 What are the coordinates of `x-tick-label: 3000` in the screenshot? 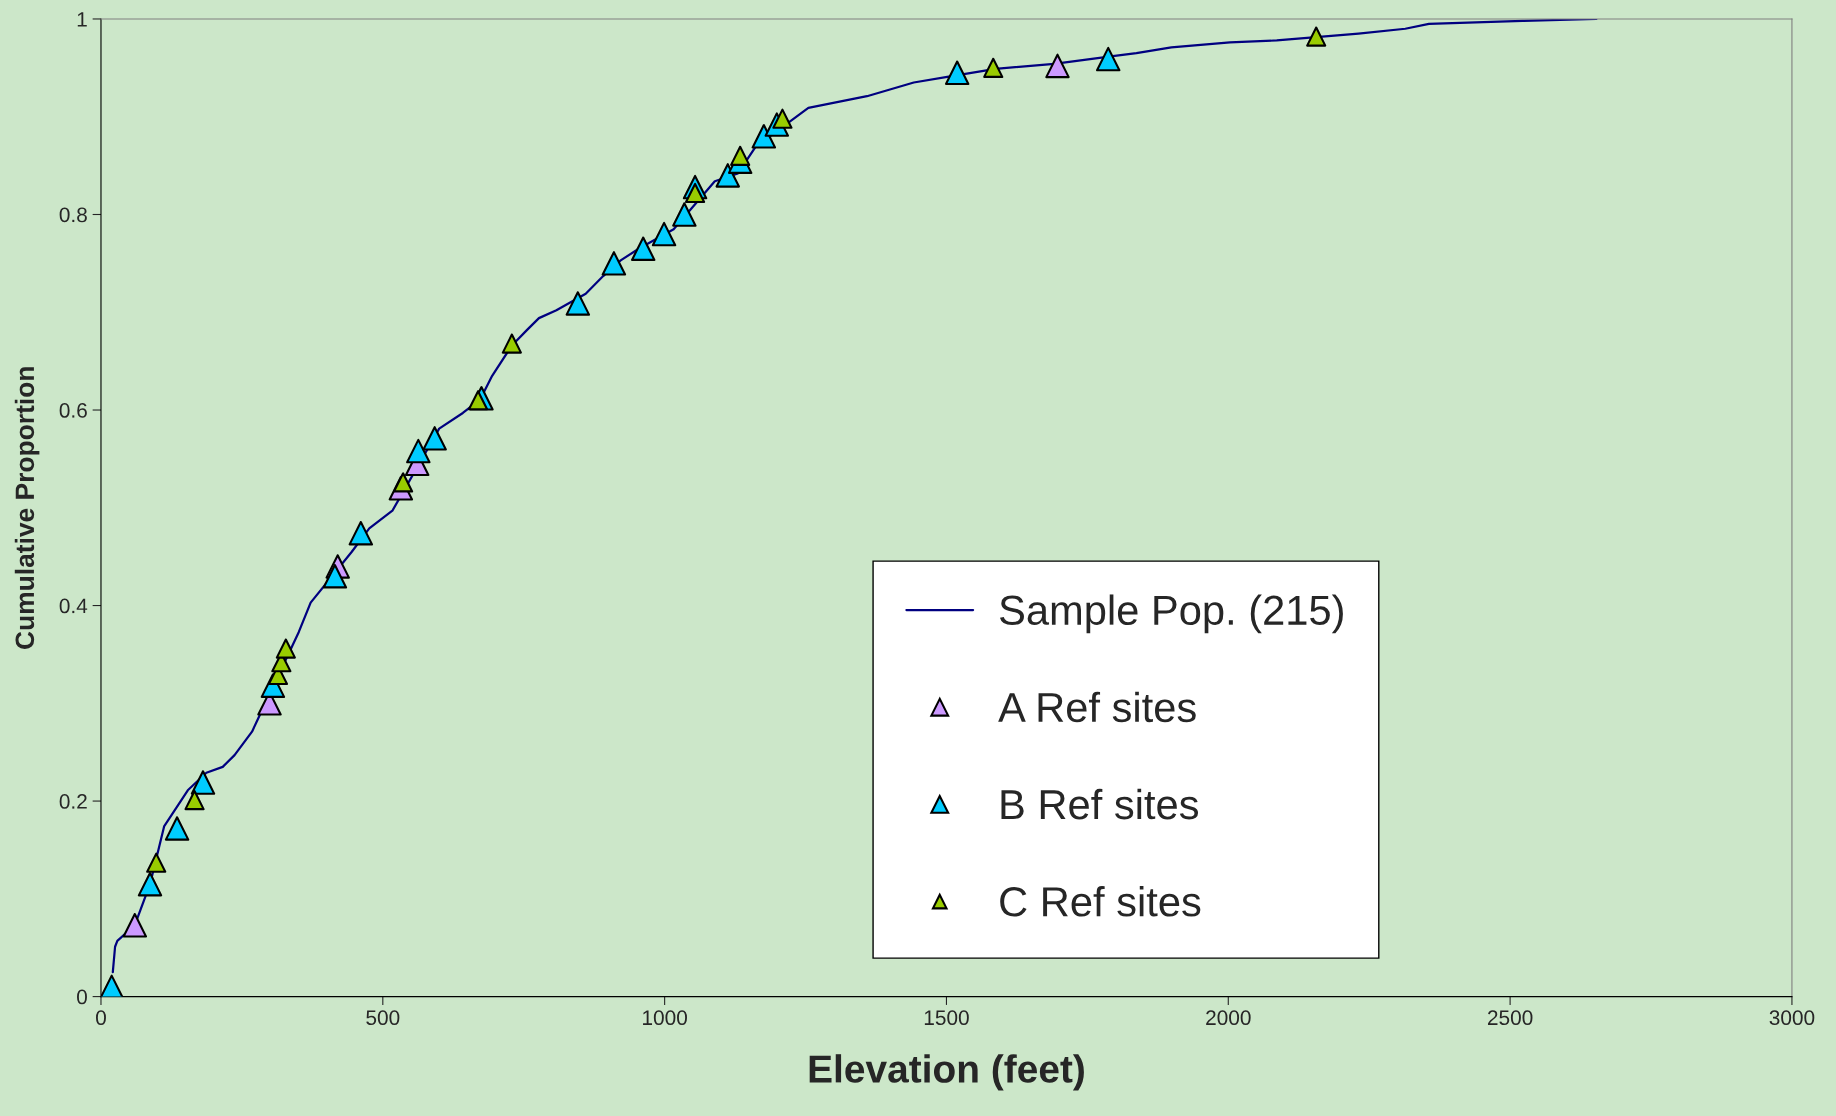 It's located at (1792, 1018).